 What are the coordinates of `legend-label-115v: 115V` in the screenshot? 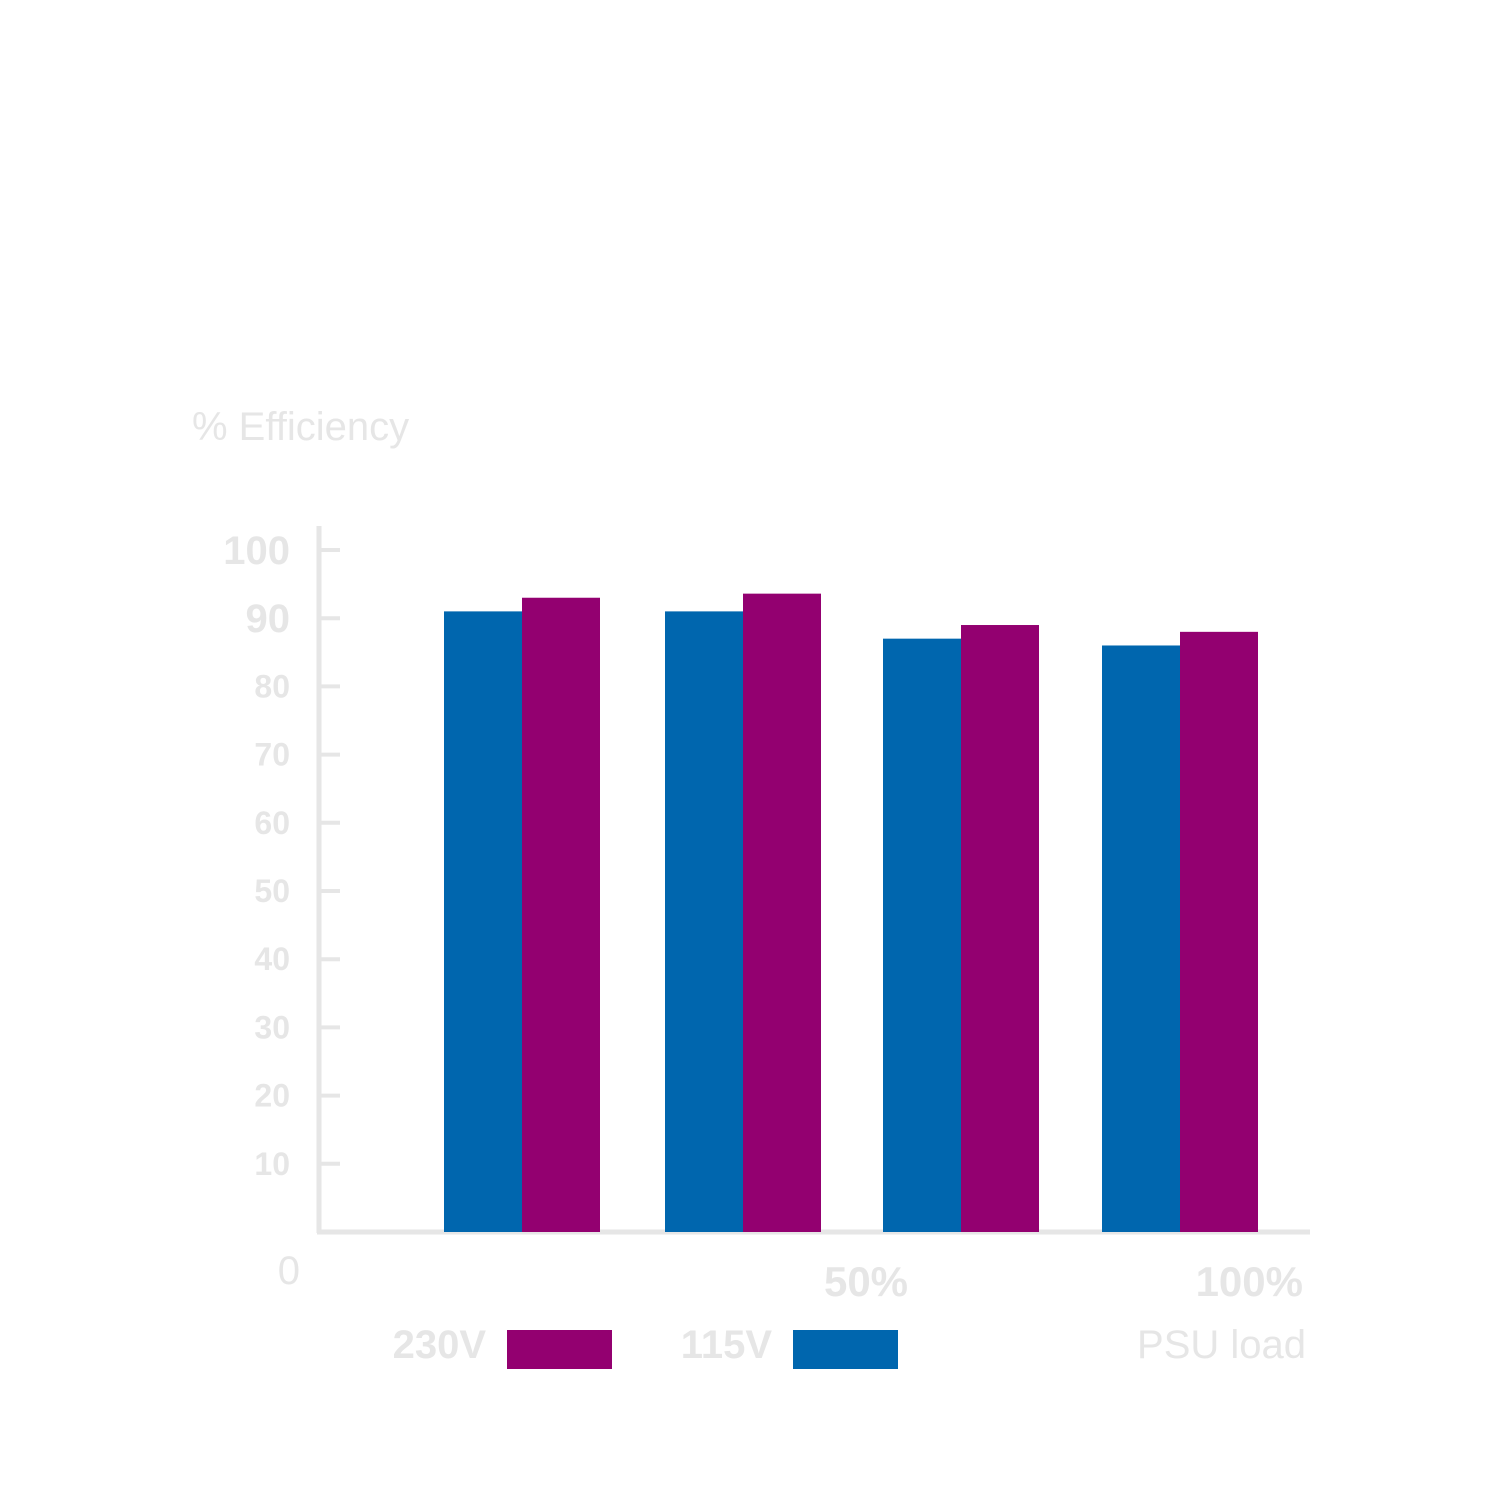 It's located at (727, 1345).